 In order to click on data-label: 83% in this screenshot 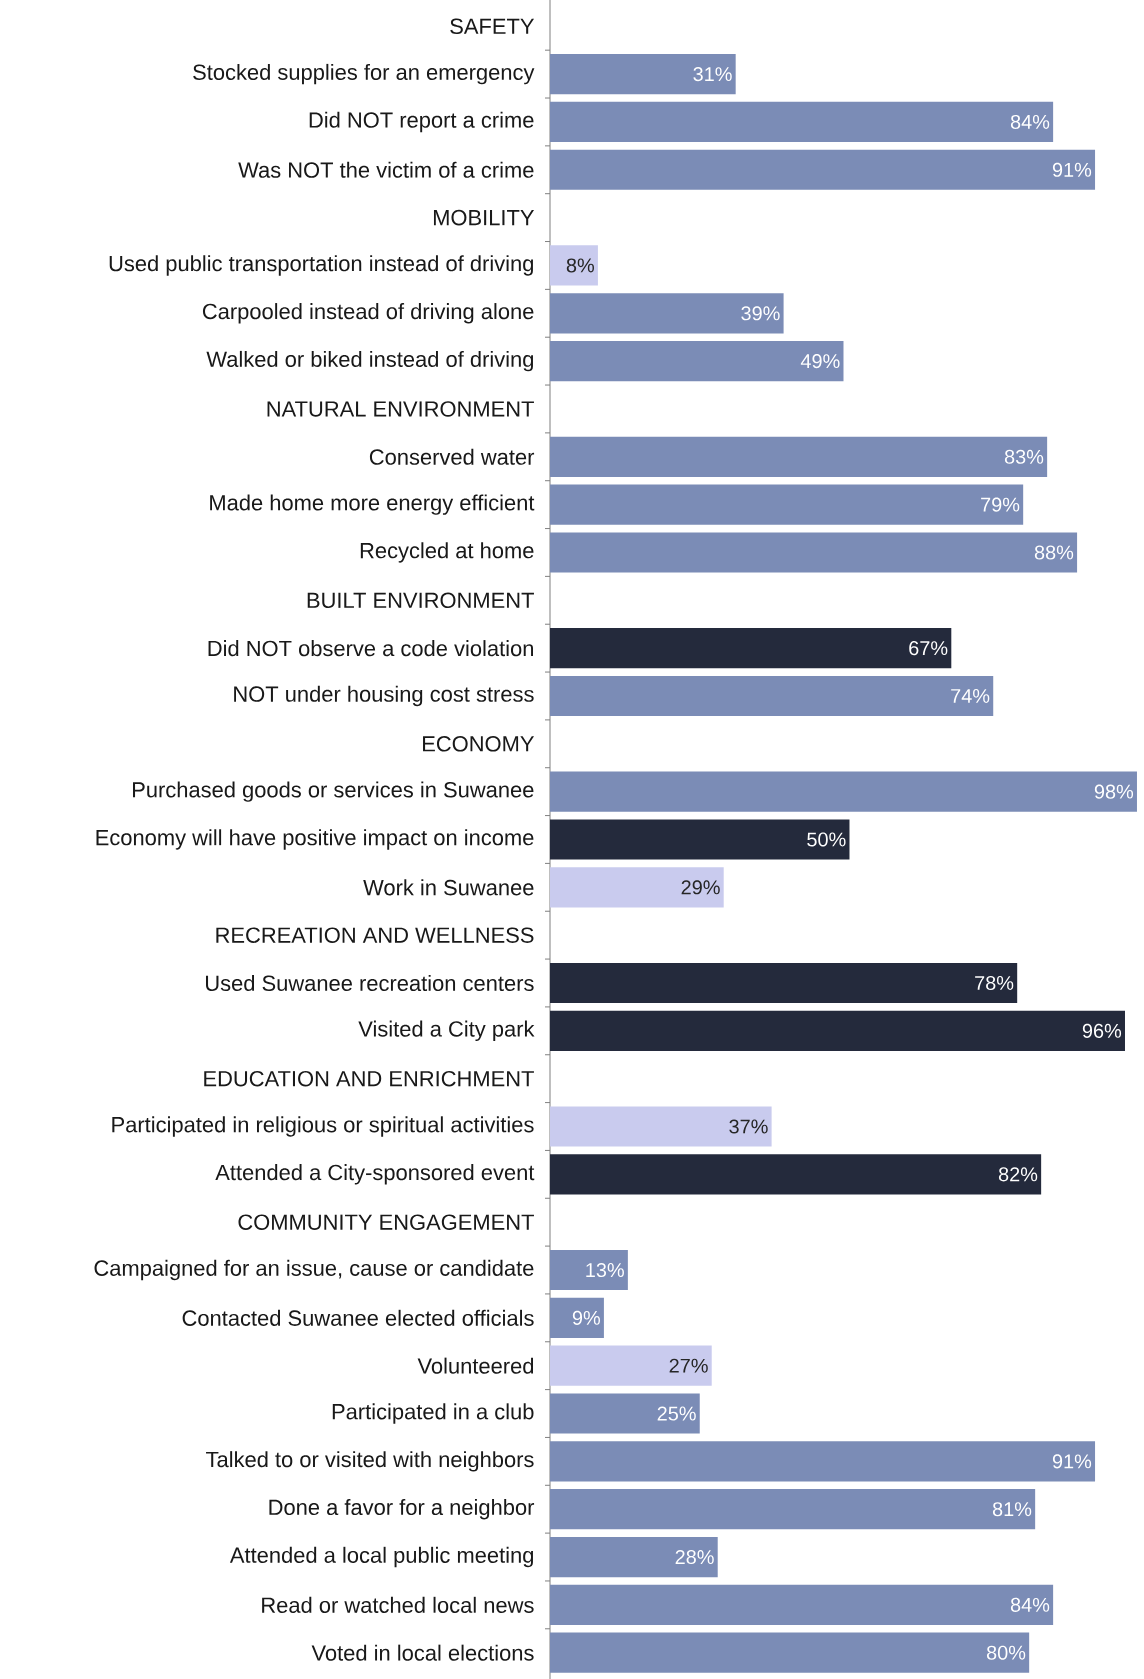, I will do `click(1024, 456)`.